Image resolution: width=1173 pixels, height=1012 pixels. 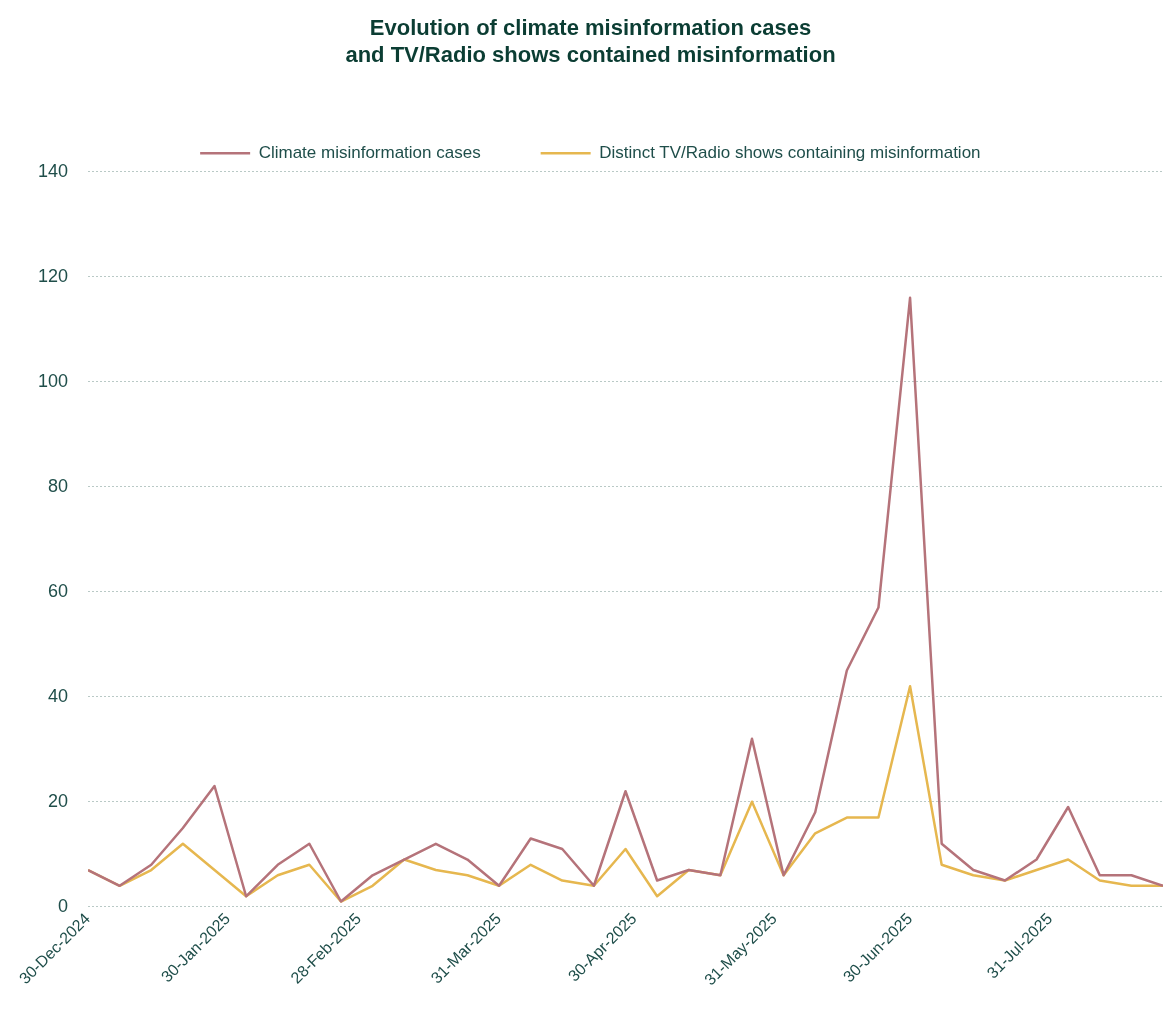 I want to click on y-tick-label: 120, so click(x=53, y=275).